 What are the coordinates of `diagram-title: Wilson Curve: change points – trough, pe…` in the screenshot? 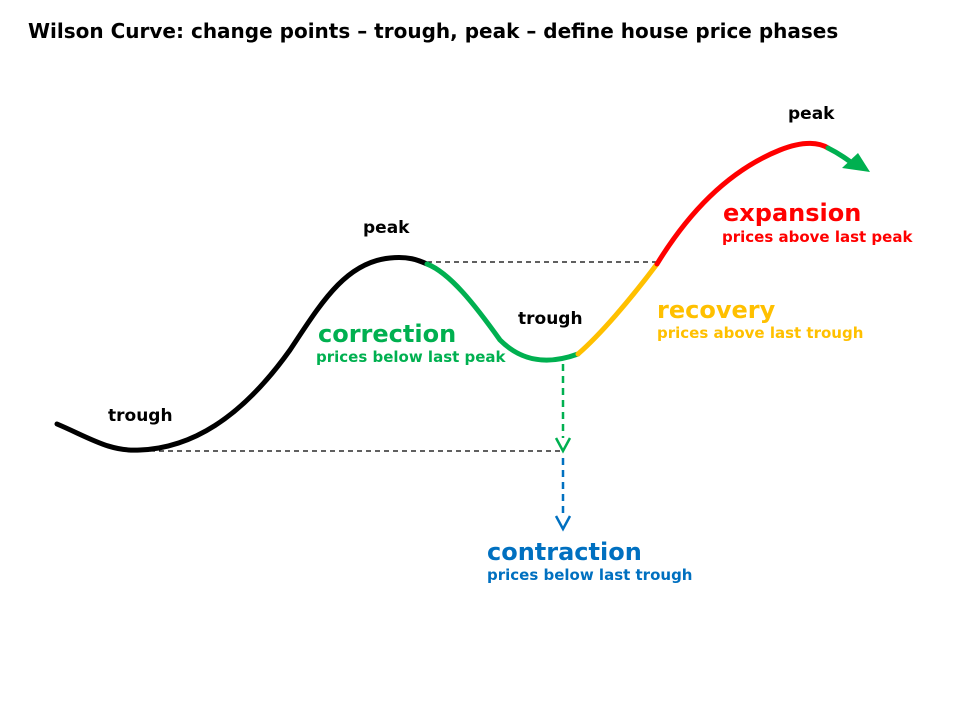 It's located at (433, 31).